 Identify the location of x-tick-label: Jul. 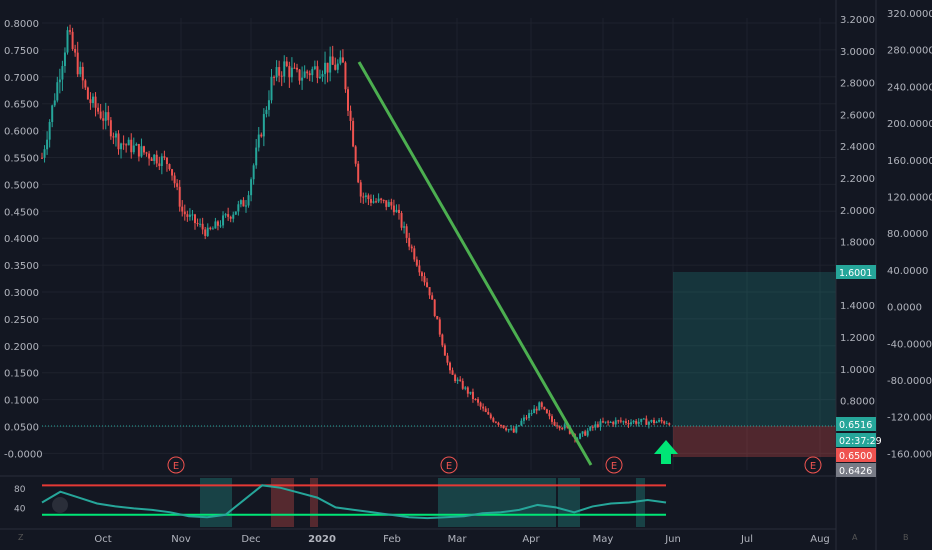
(746, 539).